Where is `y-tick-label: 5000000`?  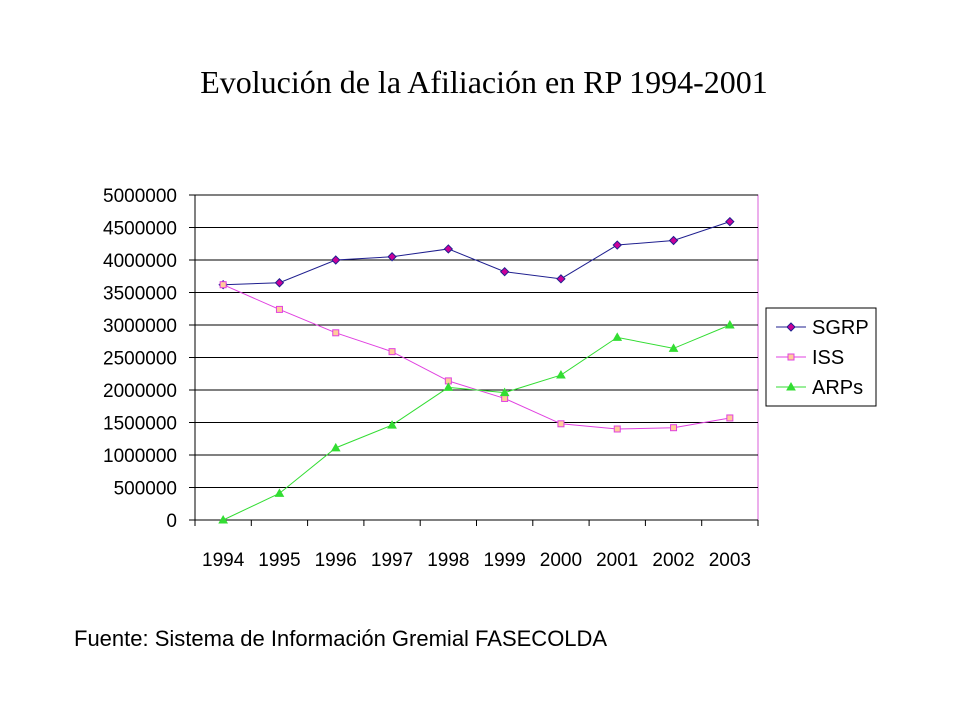 y-tick-label: 5000000 is located at coordinates (140, 196).